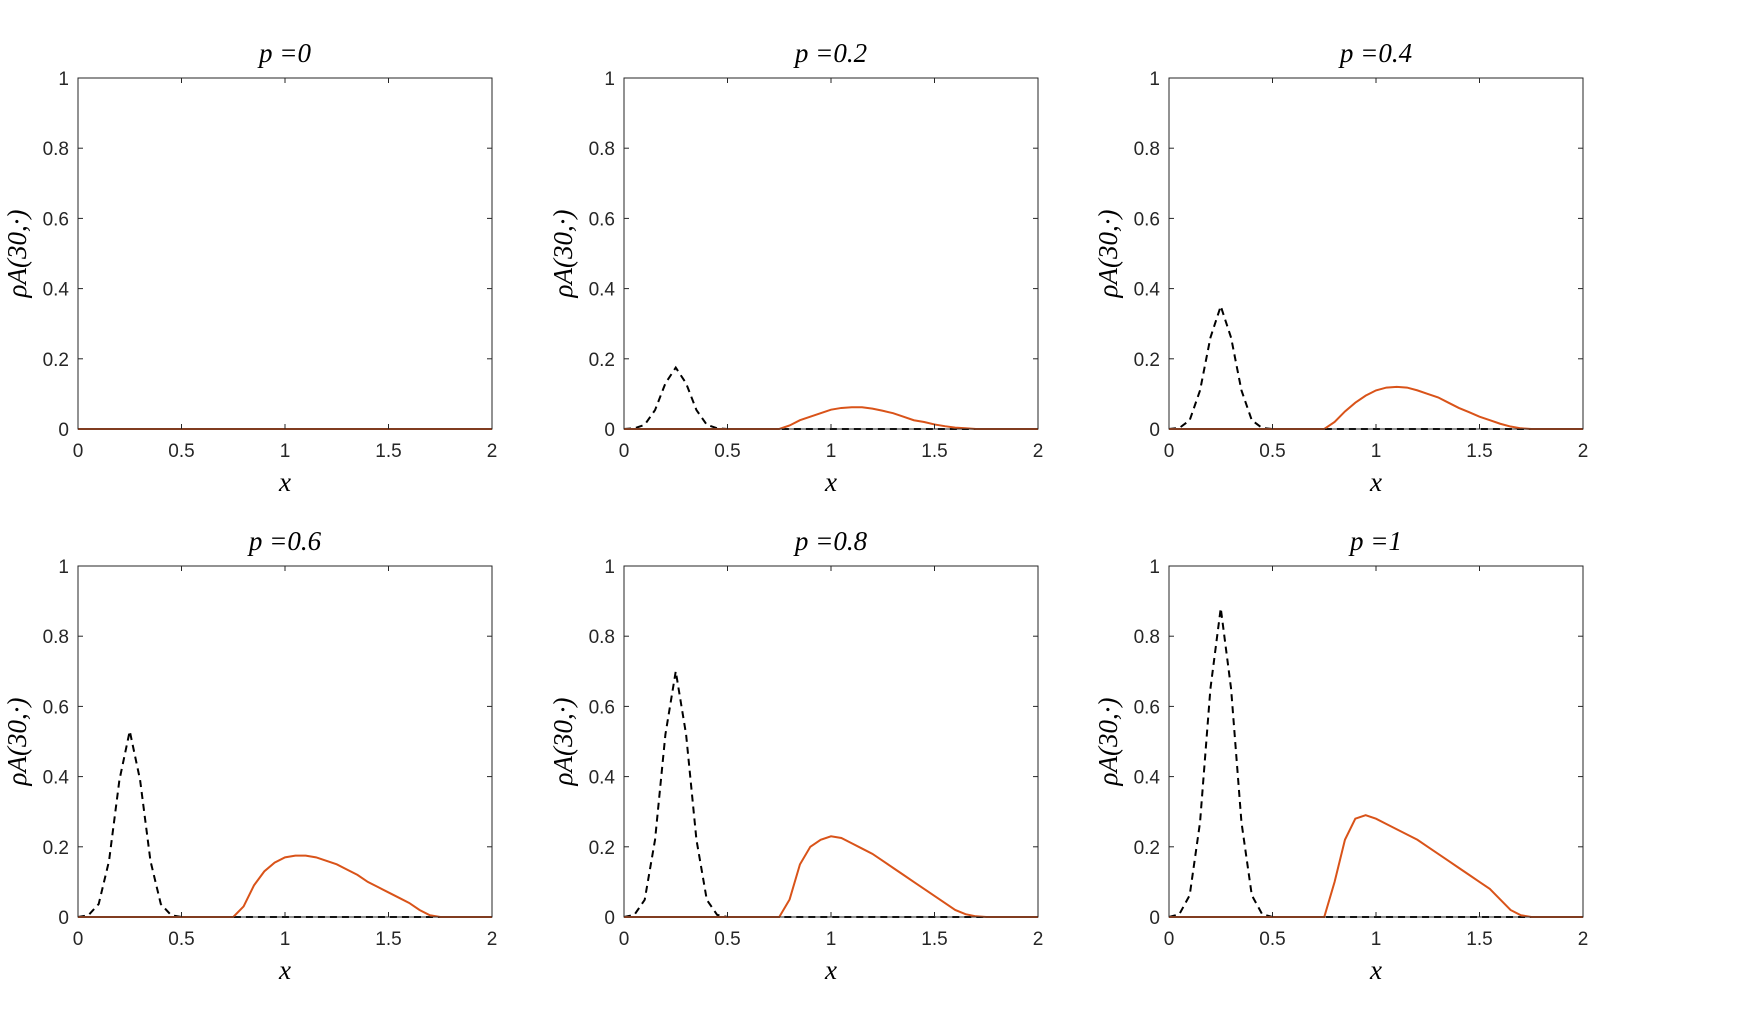  I want to click on chart-title: p =0.8, so click(830, 541).